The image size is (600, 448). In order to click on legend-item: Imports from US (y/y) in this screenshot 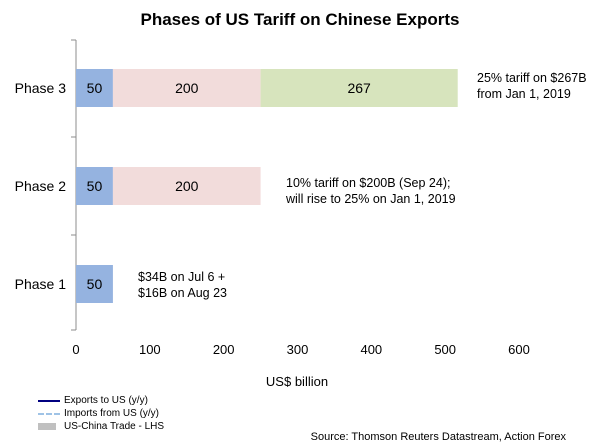, I will do `click(101, 413)`.